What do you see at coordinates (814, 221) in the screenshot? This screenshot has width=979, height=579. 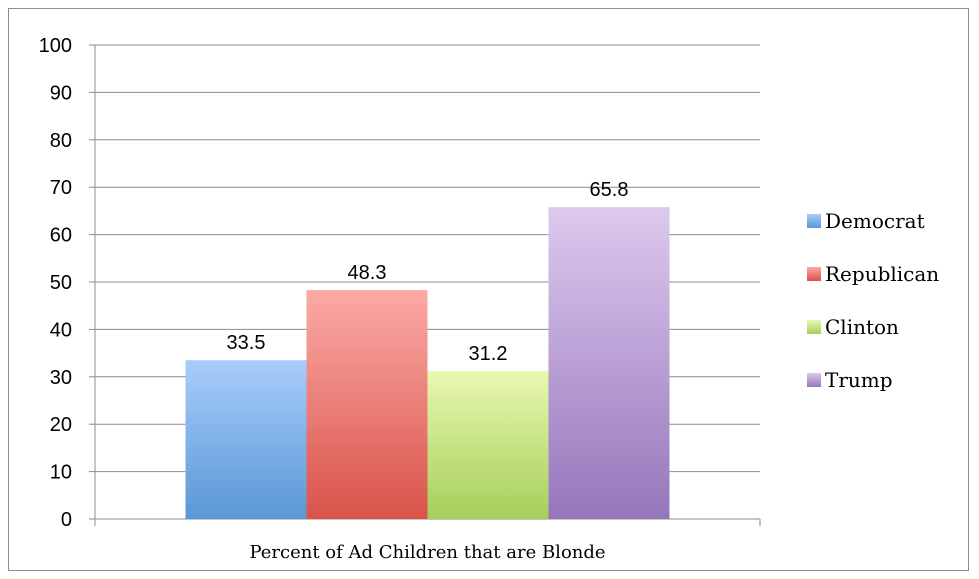 I see `legend-swatch-democrat` at bounding box center [814, 221].